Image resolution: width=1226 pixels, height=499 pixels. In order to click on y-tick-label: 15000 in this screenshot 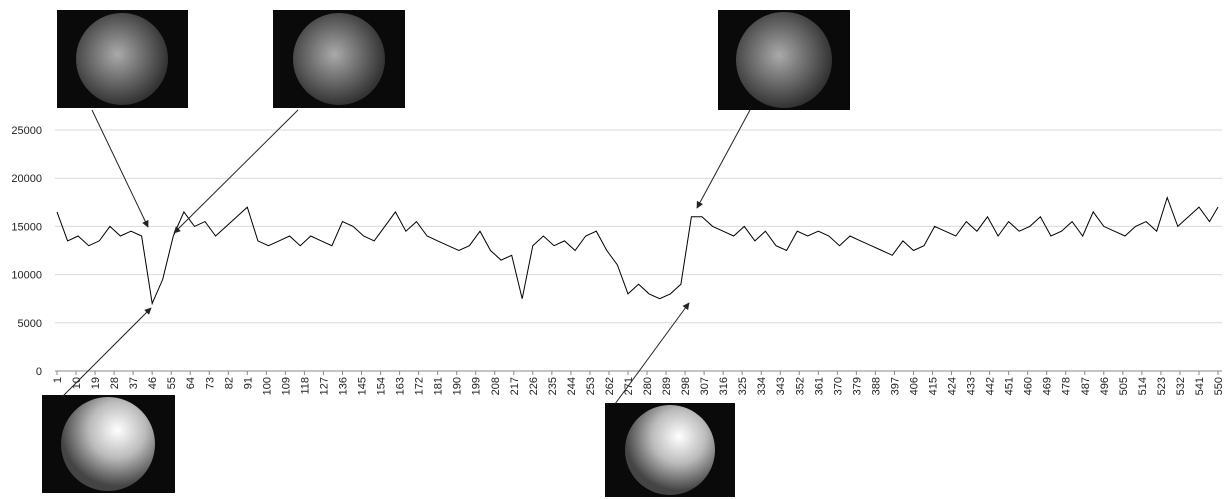, I will do `click(26, 227)`.